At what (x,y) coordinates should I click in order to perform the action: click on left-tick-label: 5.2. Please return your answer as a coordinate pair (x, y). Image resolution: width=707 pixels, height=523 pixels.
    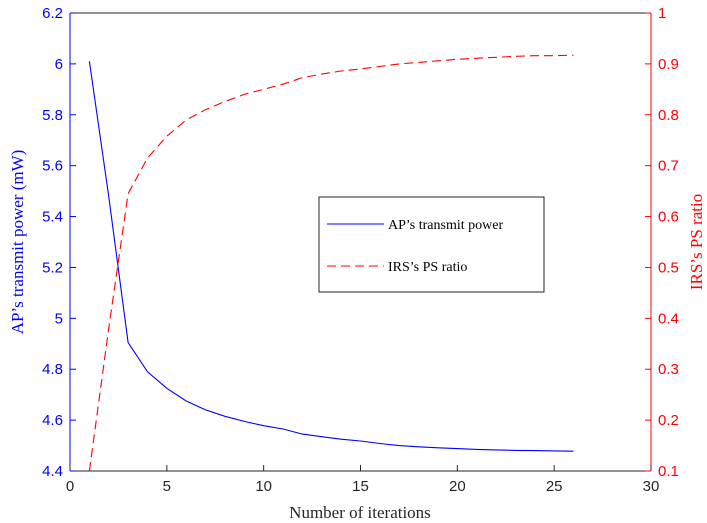
    Looking at the image, I should click on (52, 267).